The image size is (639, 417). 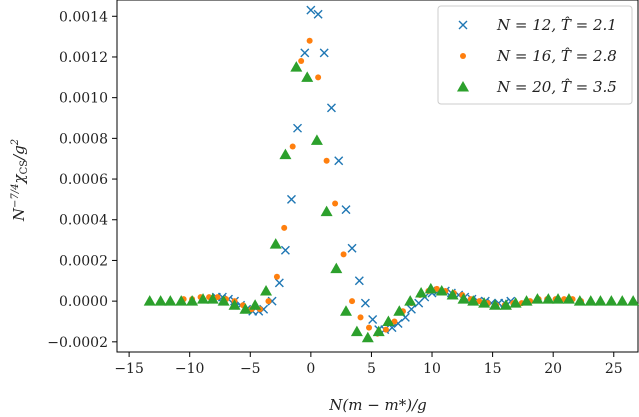 What do you see at coordinates (310, 369) in the screenshot?
I see `x-tick-label: 0` at bounding box center [310, 369].